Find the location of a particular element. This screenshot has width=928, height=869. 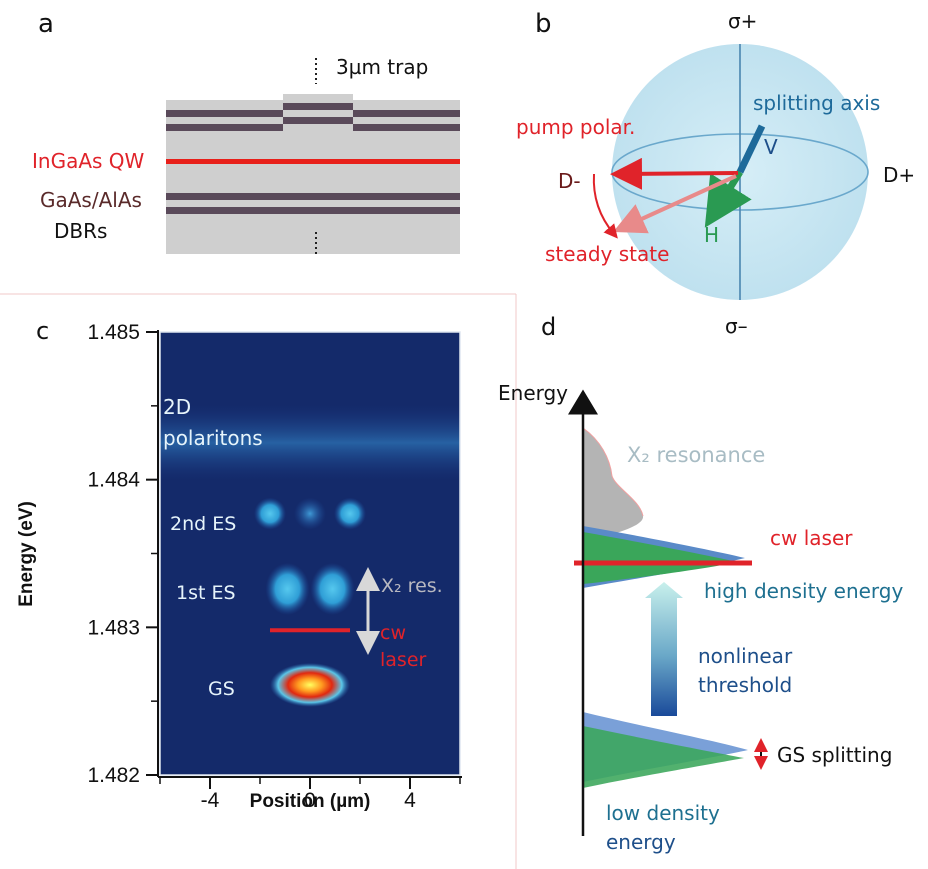

sigma-minus-label: σ– is located at coordinates (736, 326).